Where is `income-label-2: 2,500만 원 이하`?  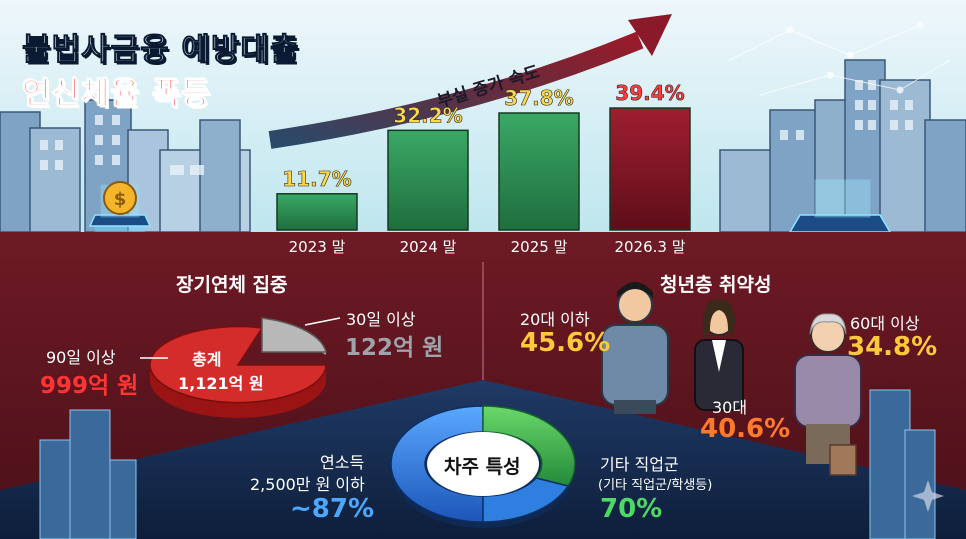 income-label-2: 2,500만 원 이하 is located at coordinates (307, 484).